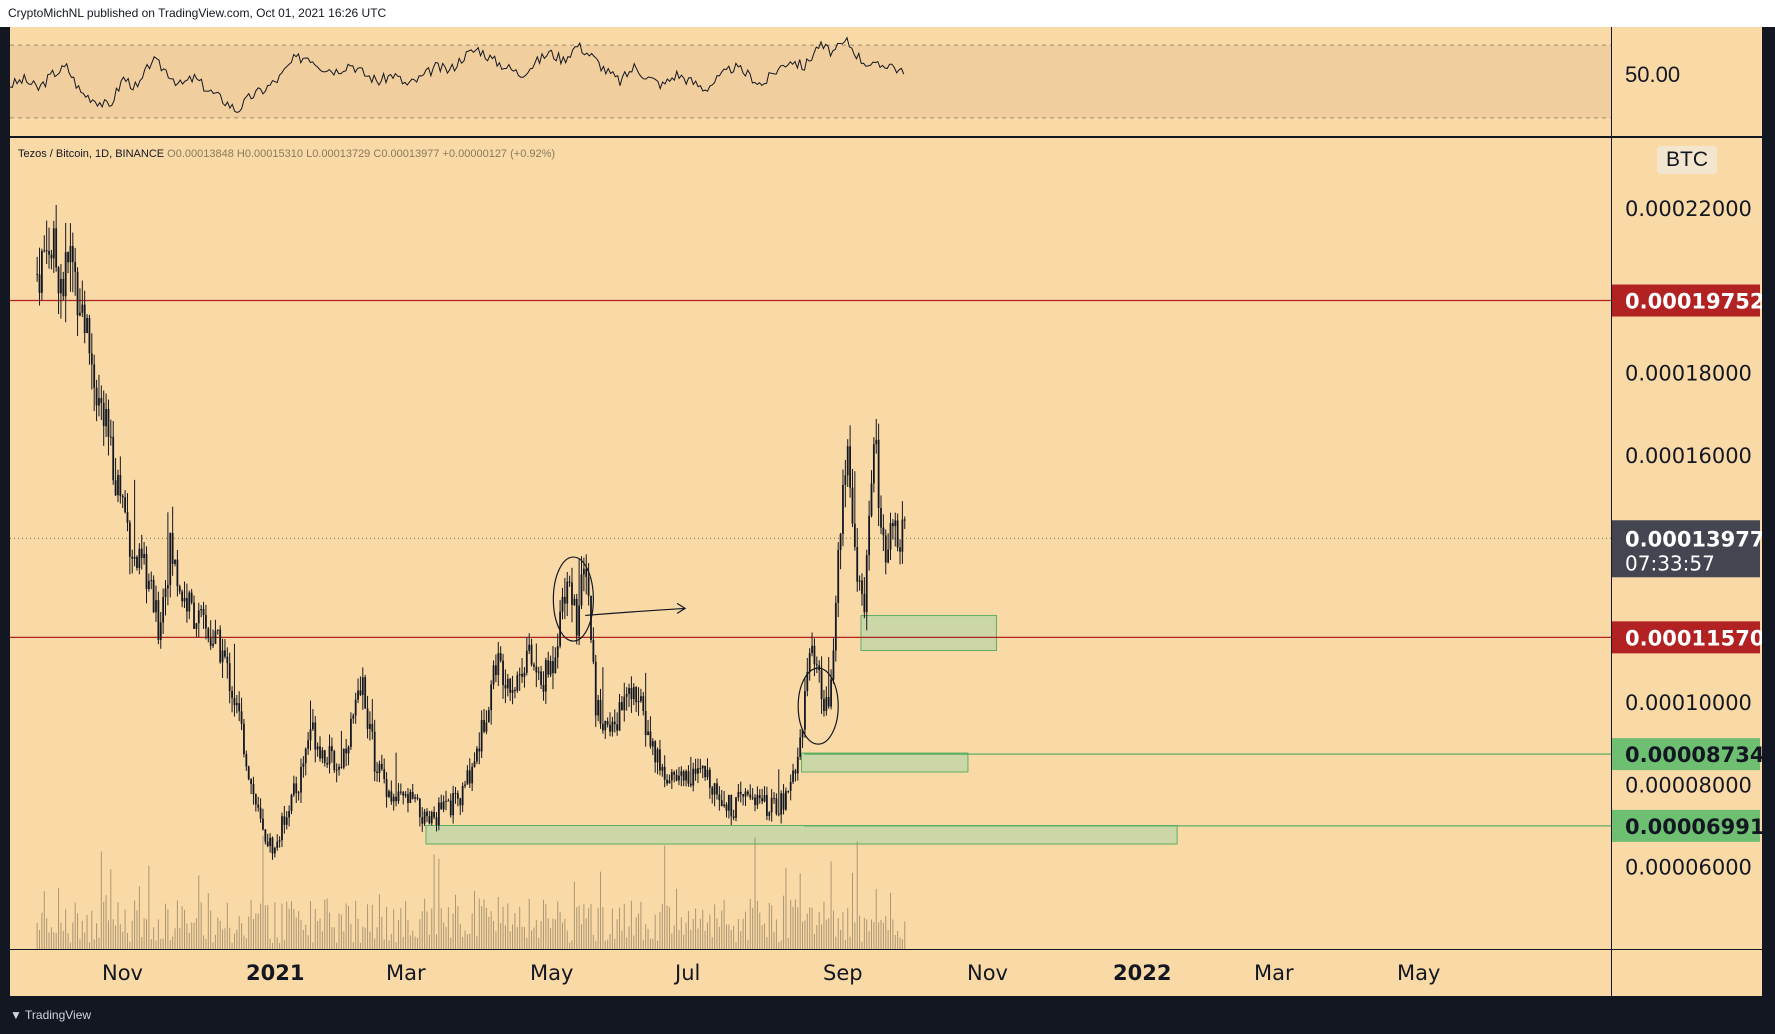 This screenshot has height=1034, width=1775. Describe the element at coordinates (1686, 549) in the screenshot. I see `current-price-tag` at that location.